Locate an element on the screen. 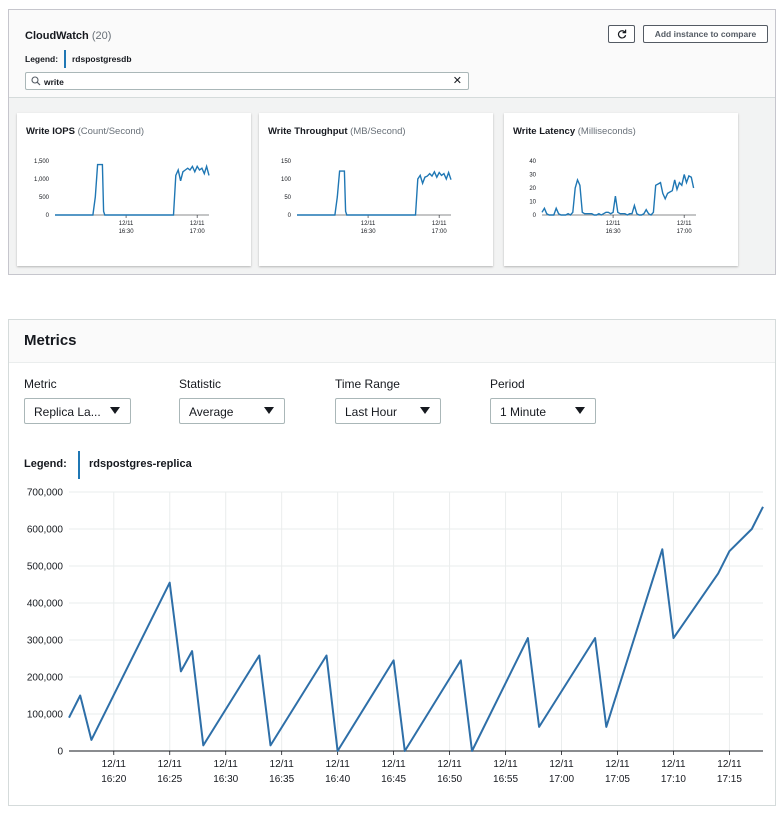 The image size is (783, 814). y-tick-label: 1,000 is located at coordinates (42, 180).